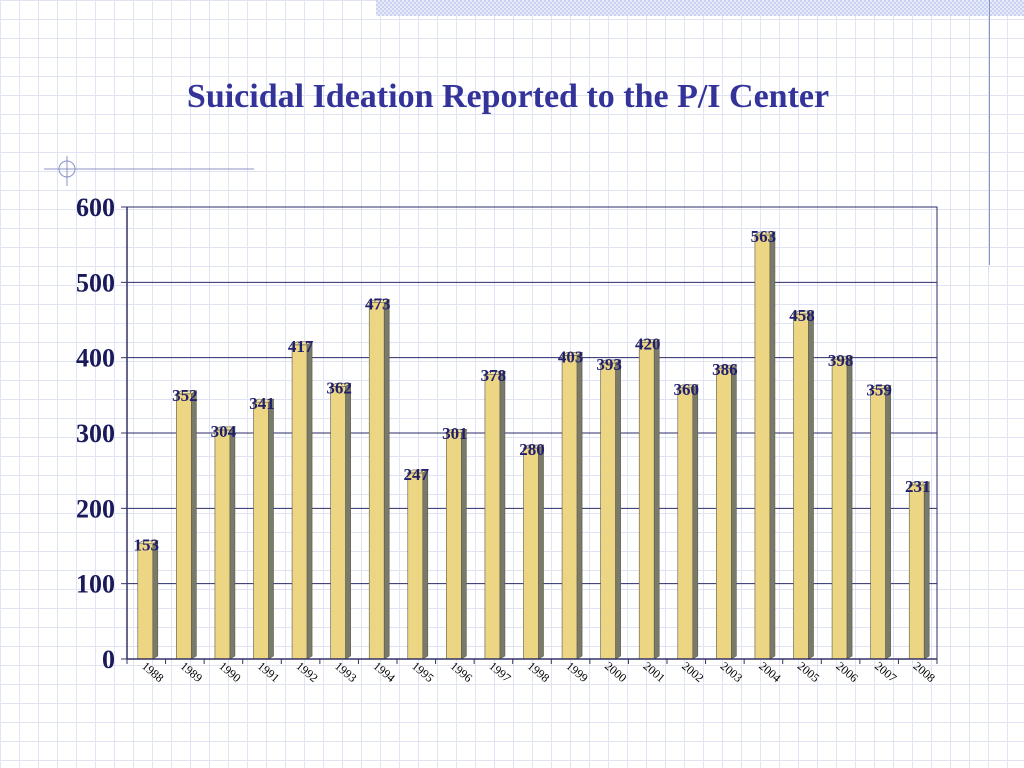 The height and width of the screenshot is (768, 1024). I want to click on data-label: 473, so click(378, 304).